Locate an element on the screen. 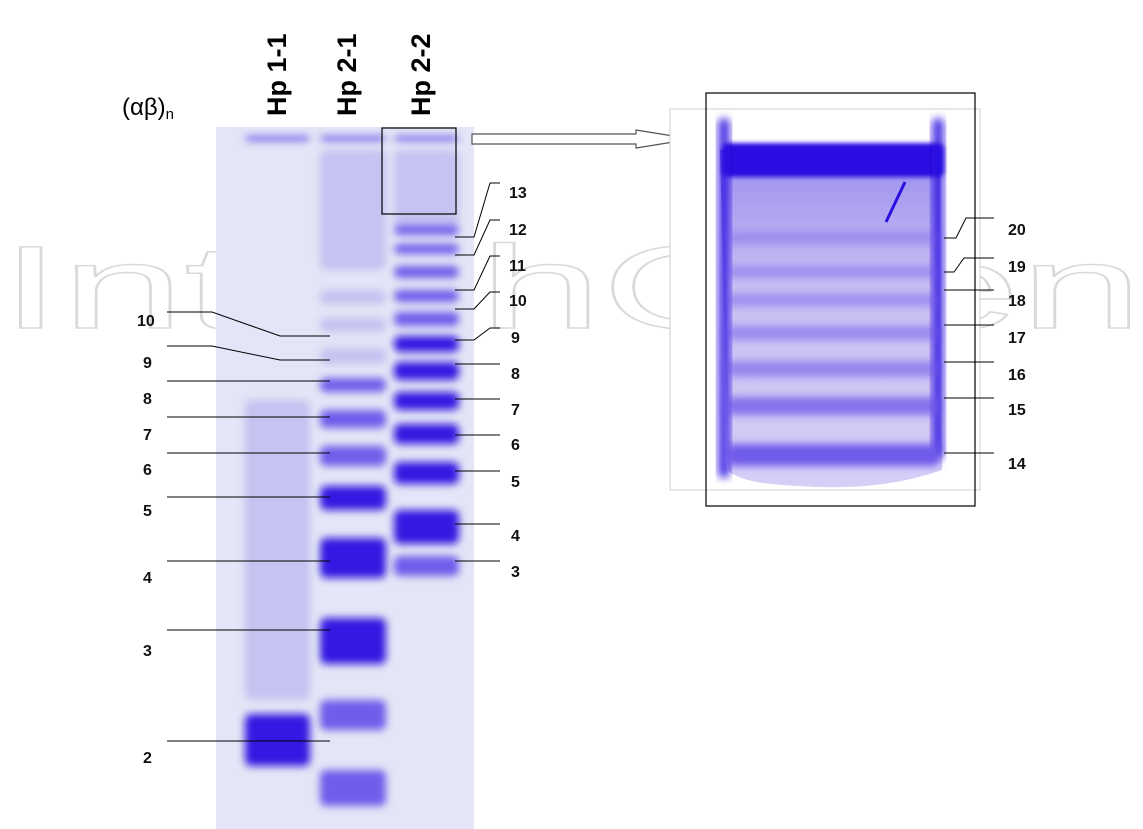 The width and height of the screenshot is (1143, 829). band-label: 15 is located at coordinates (1017, 410).